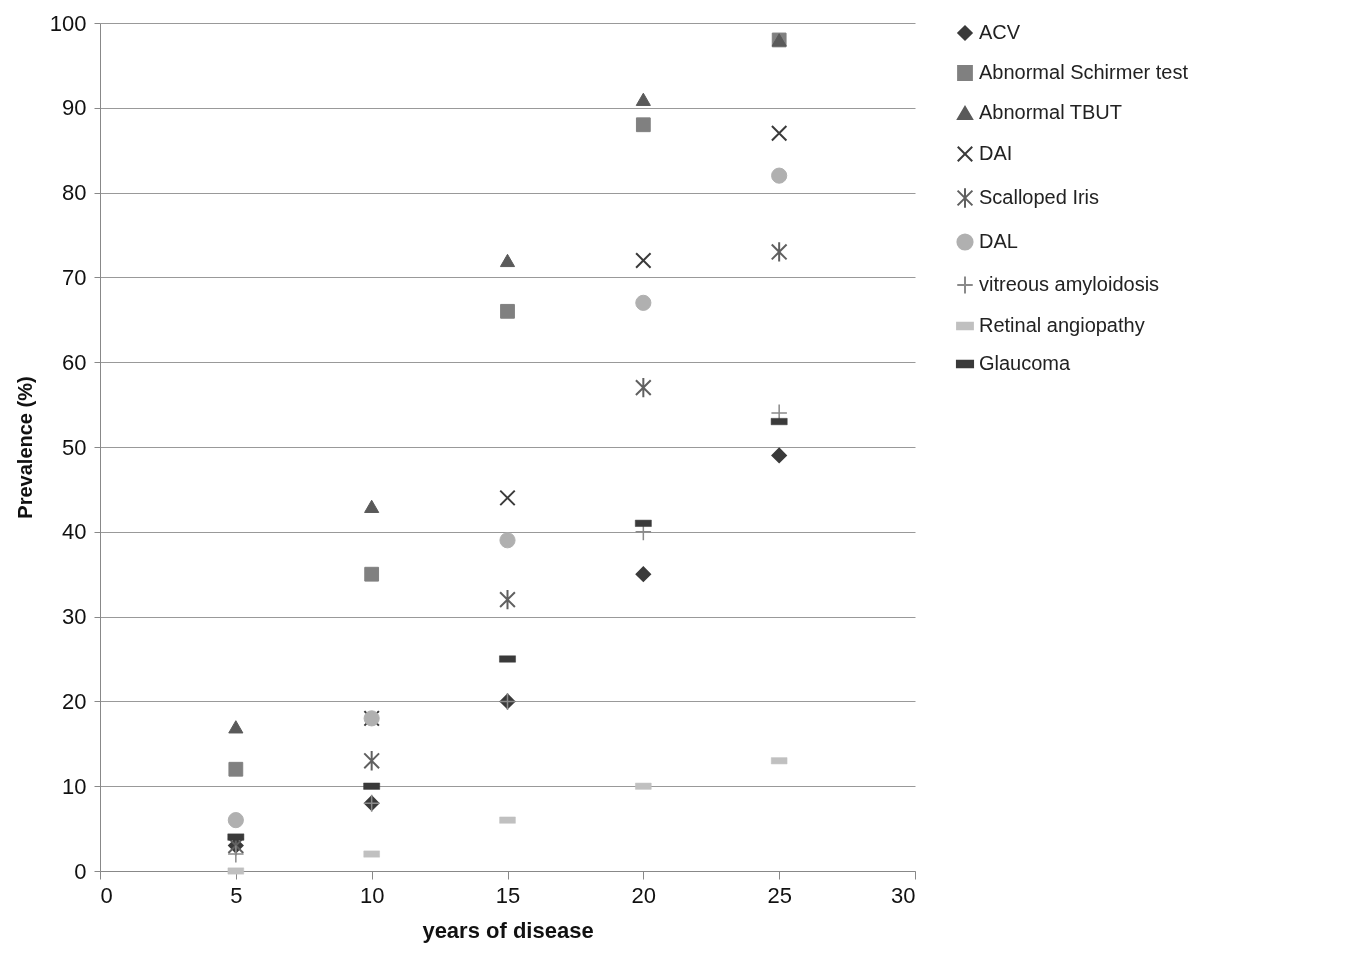  I want to click on y-axis-title: Prevalence (%), so click(24, 447).